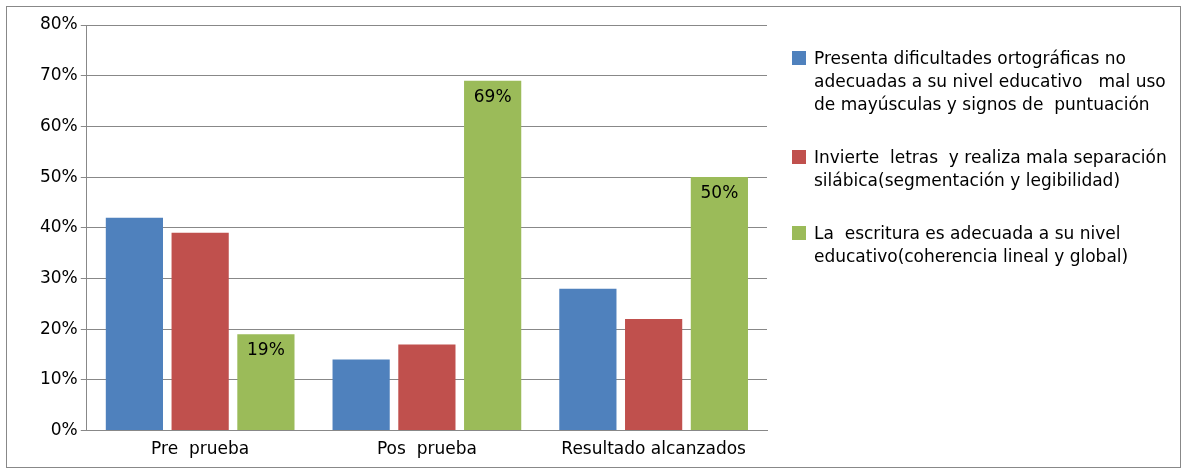  Describe the element at coordinates (719, 192) in the screenshot. I see `data-label: 50%` at that location.